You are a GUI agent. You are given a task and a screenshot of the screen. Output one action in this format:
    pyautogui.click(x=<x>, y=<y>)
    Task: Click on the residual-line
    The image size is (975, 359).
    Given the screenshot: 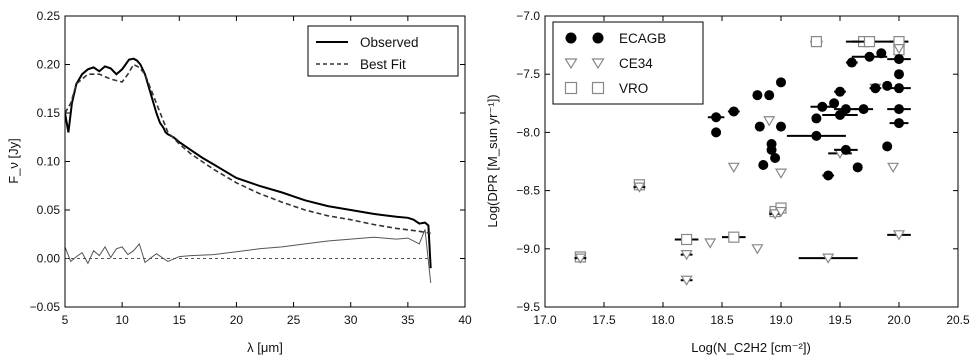 What is the action you would take?
    pyautogui.click(x=248, y=256)
    